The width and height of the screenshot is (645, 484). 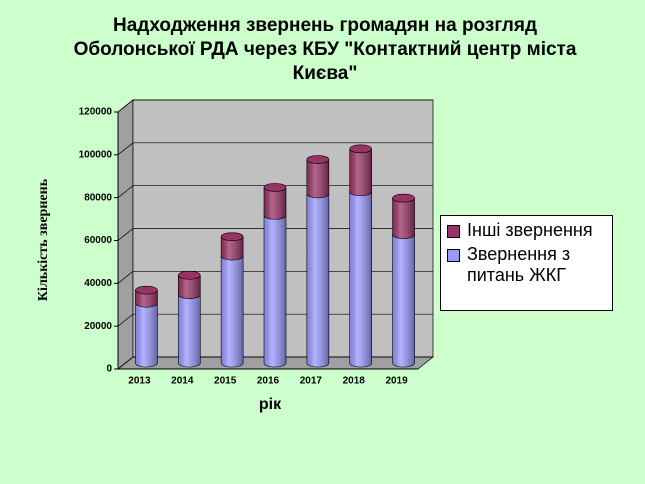 I want to click on y-tick-label: 120000, so click(x=96, y=112).